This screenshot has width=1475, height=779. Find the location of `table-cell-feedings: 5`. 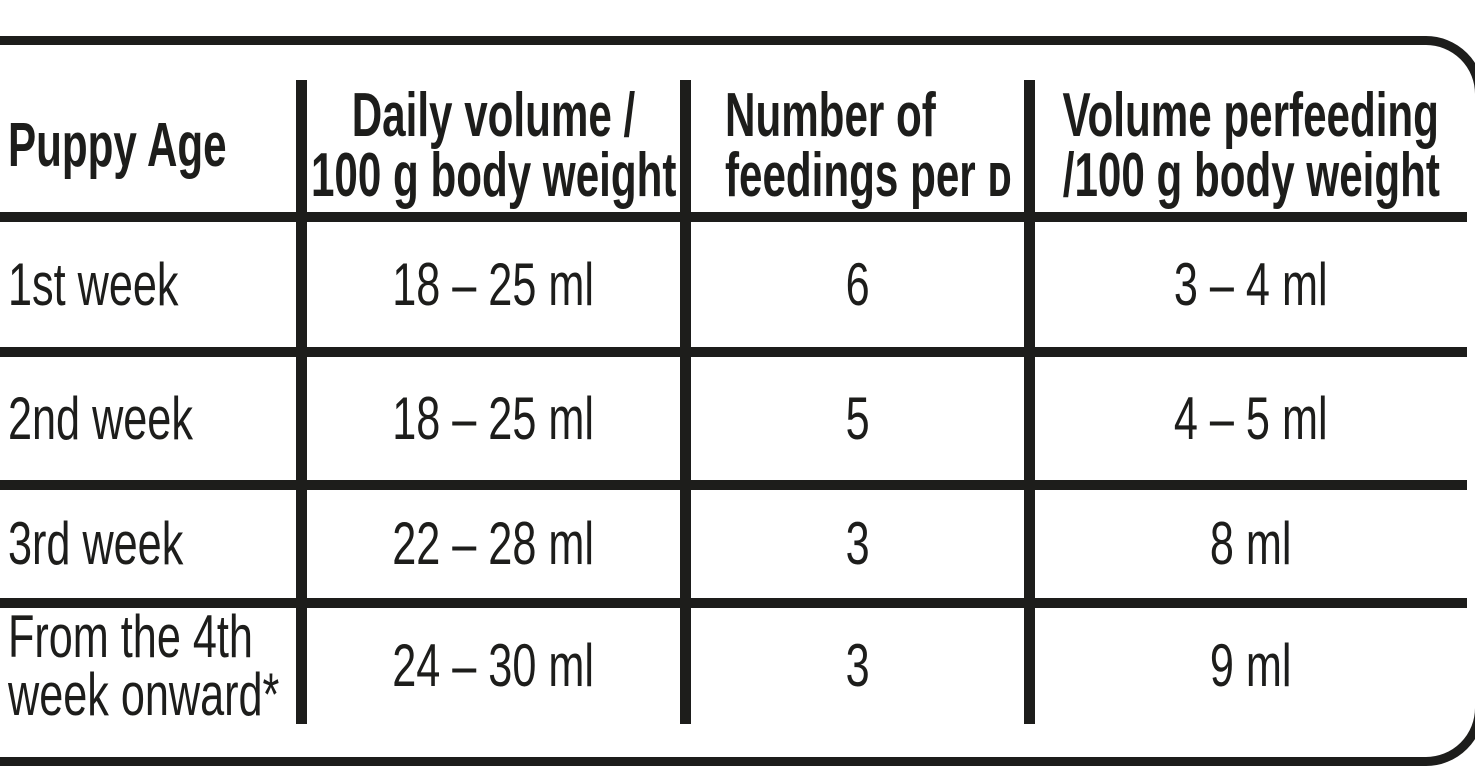

table-cell-feedings: 5 is located at coordinates (857, 418).